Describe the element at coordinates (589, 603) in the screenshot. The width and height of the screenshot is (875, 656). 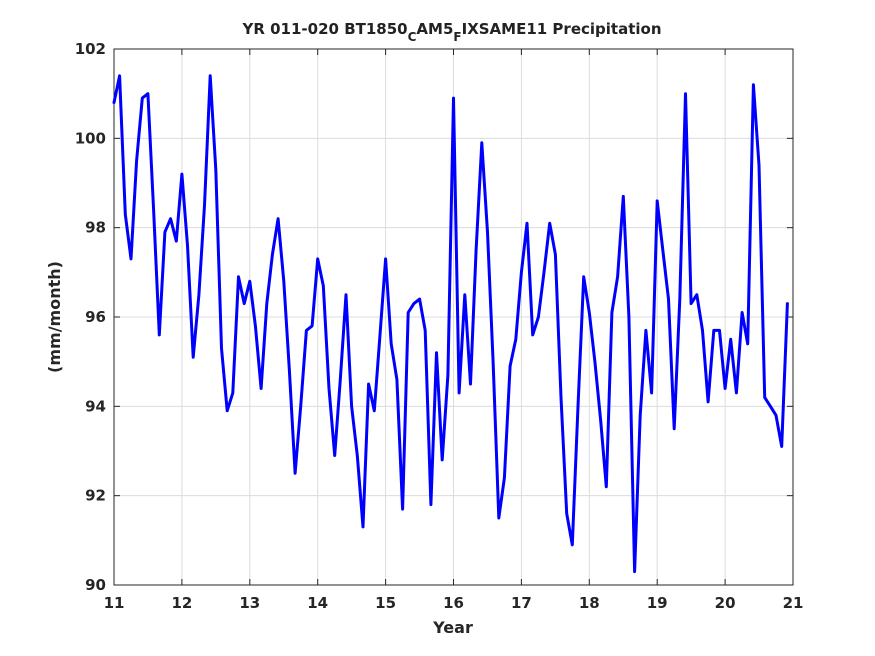
I see `x-tick-label: 18` at that location.